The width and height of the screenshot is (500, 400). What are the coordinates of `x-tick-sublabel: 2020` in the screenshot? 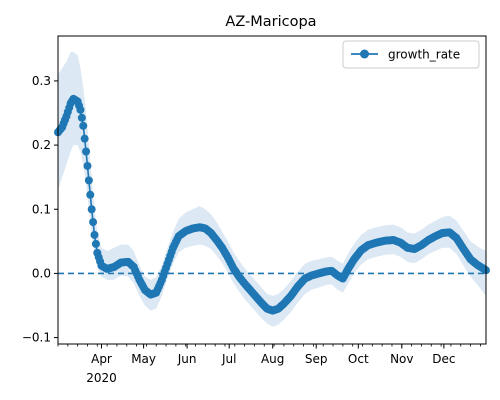 It's located at (101, 378).